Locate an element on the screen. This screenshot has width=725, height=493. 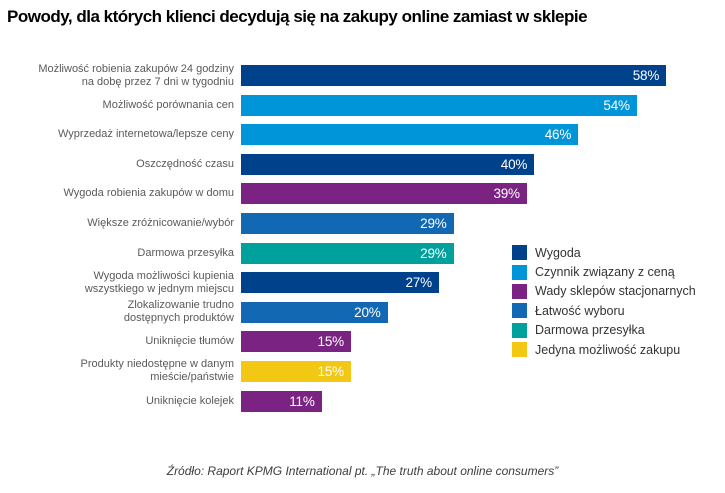
bar-track: 20% is located at coordinates (483, 312).